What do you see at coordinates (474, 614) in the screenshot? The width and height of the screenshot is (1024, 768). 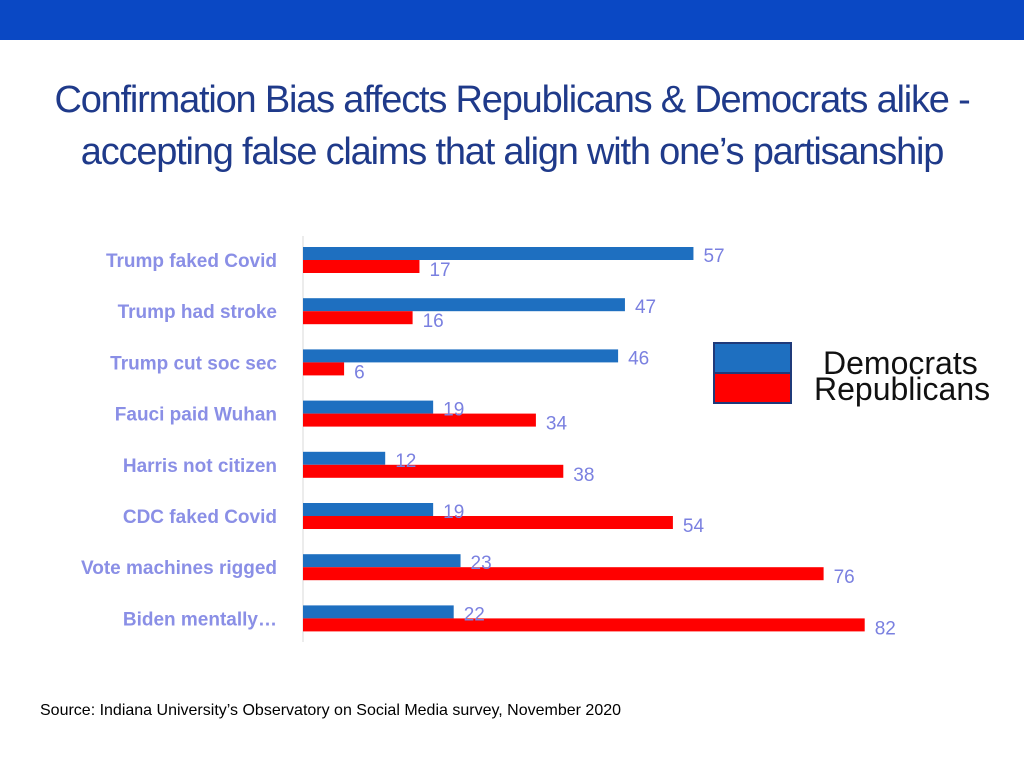 I see `data-label-democrats: 22` at bounding box center [474, 614].